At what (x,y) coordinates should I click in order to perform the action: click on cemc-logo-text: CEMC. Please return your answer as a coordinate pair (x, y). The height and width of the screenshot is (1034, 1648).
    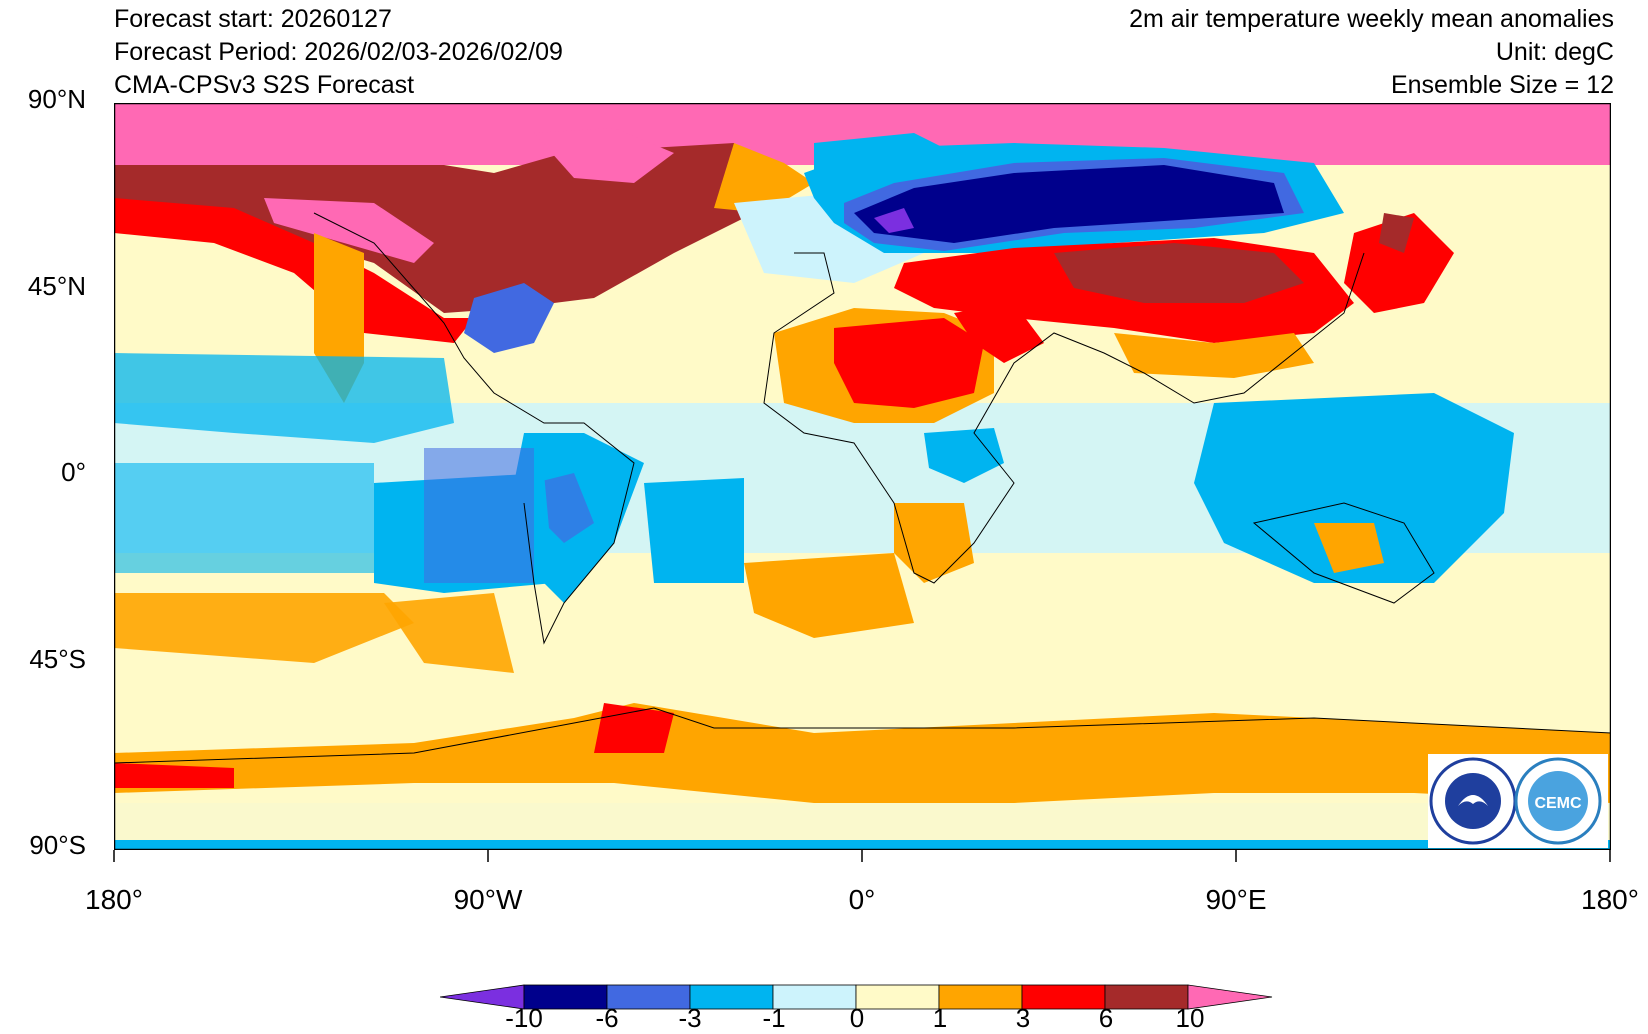
    Looking at the image, I should click on (1558, 803).